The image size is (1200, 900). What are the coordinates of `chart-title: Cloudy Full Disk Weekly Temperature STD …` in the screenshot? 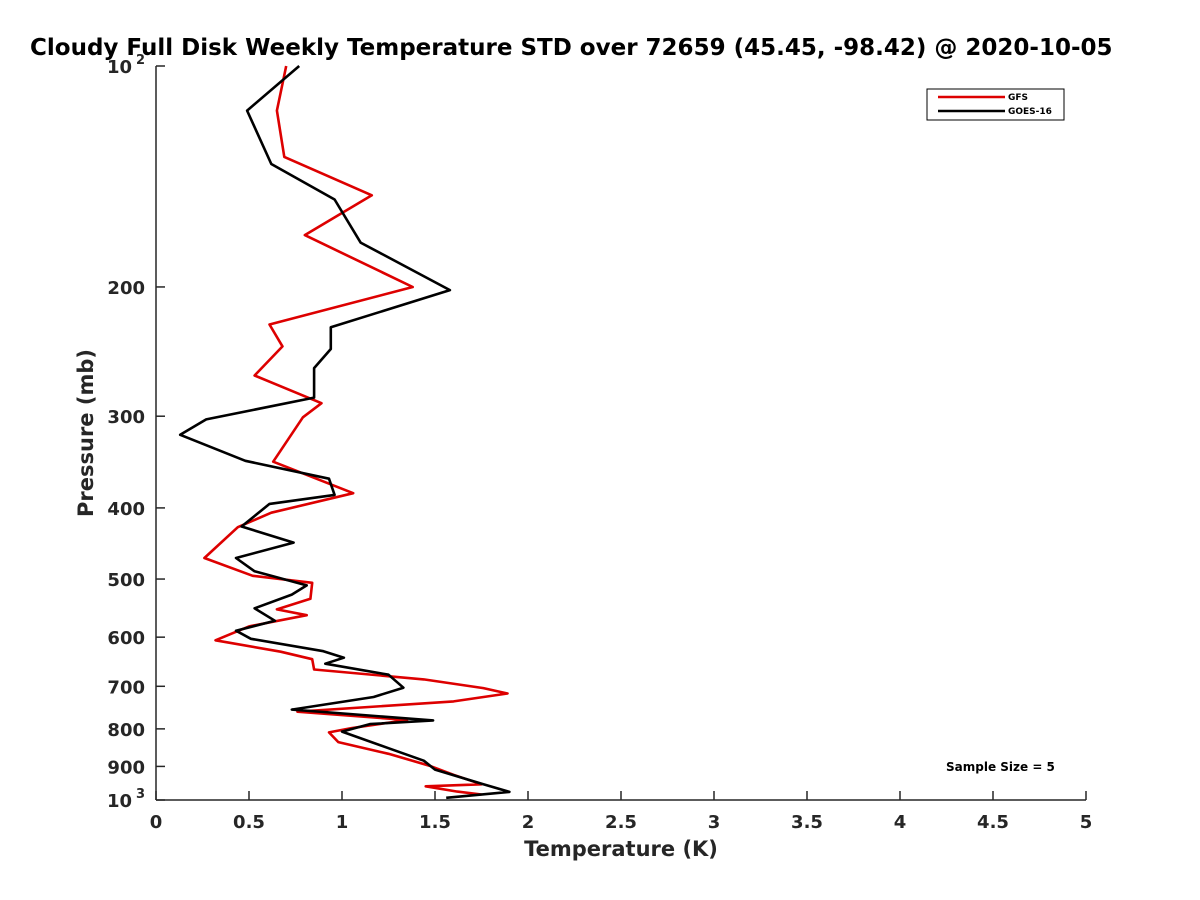 It's located at (571, 48).